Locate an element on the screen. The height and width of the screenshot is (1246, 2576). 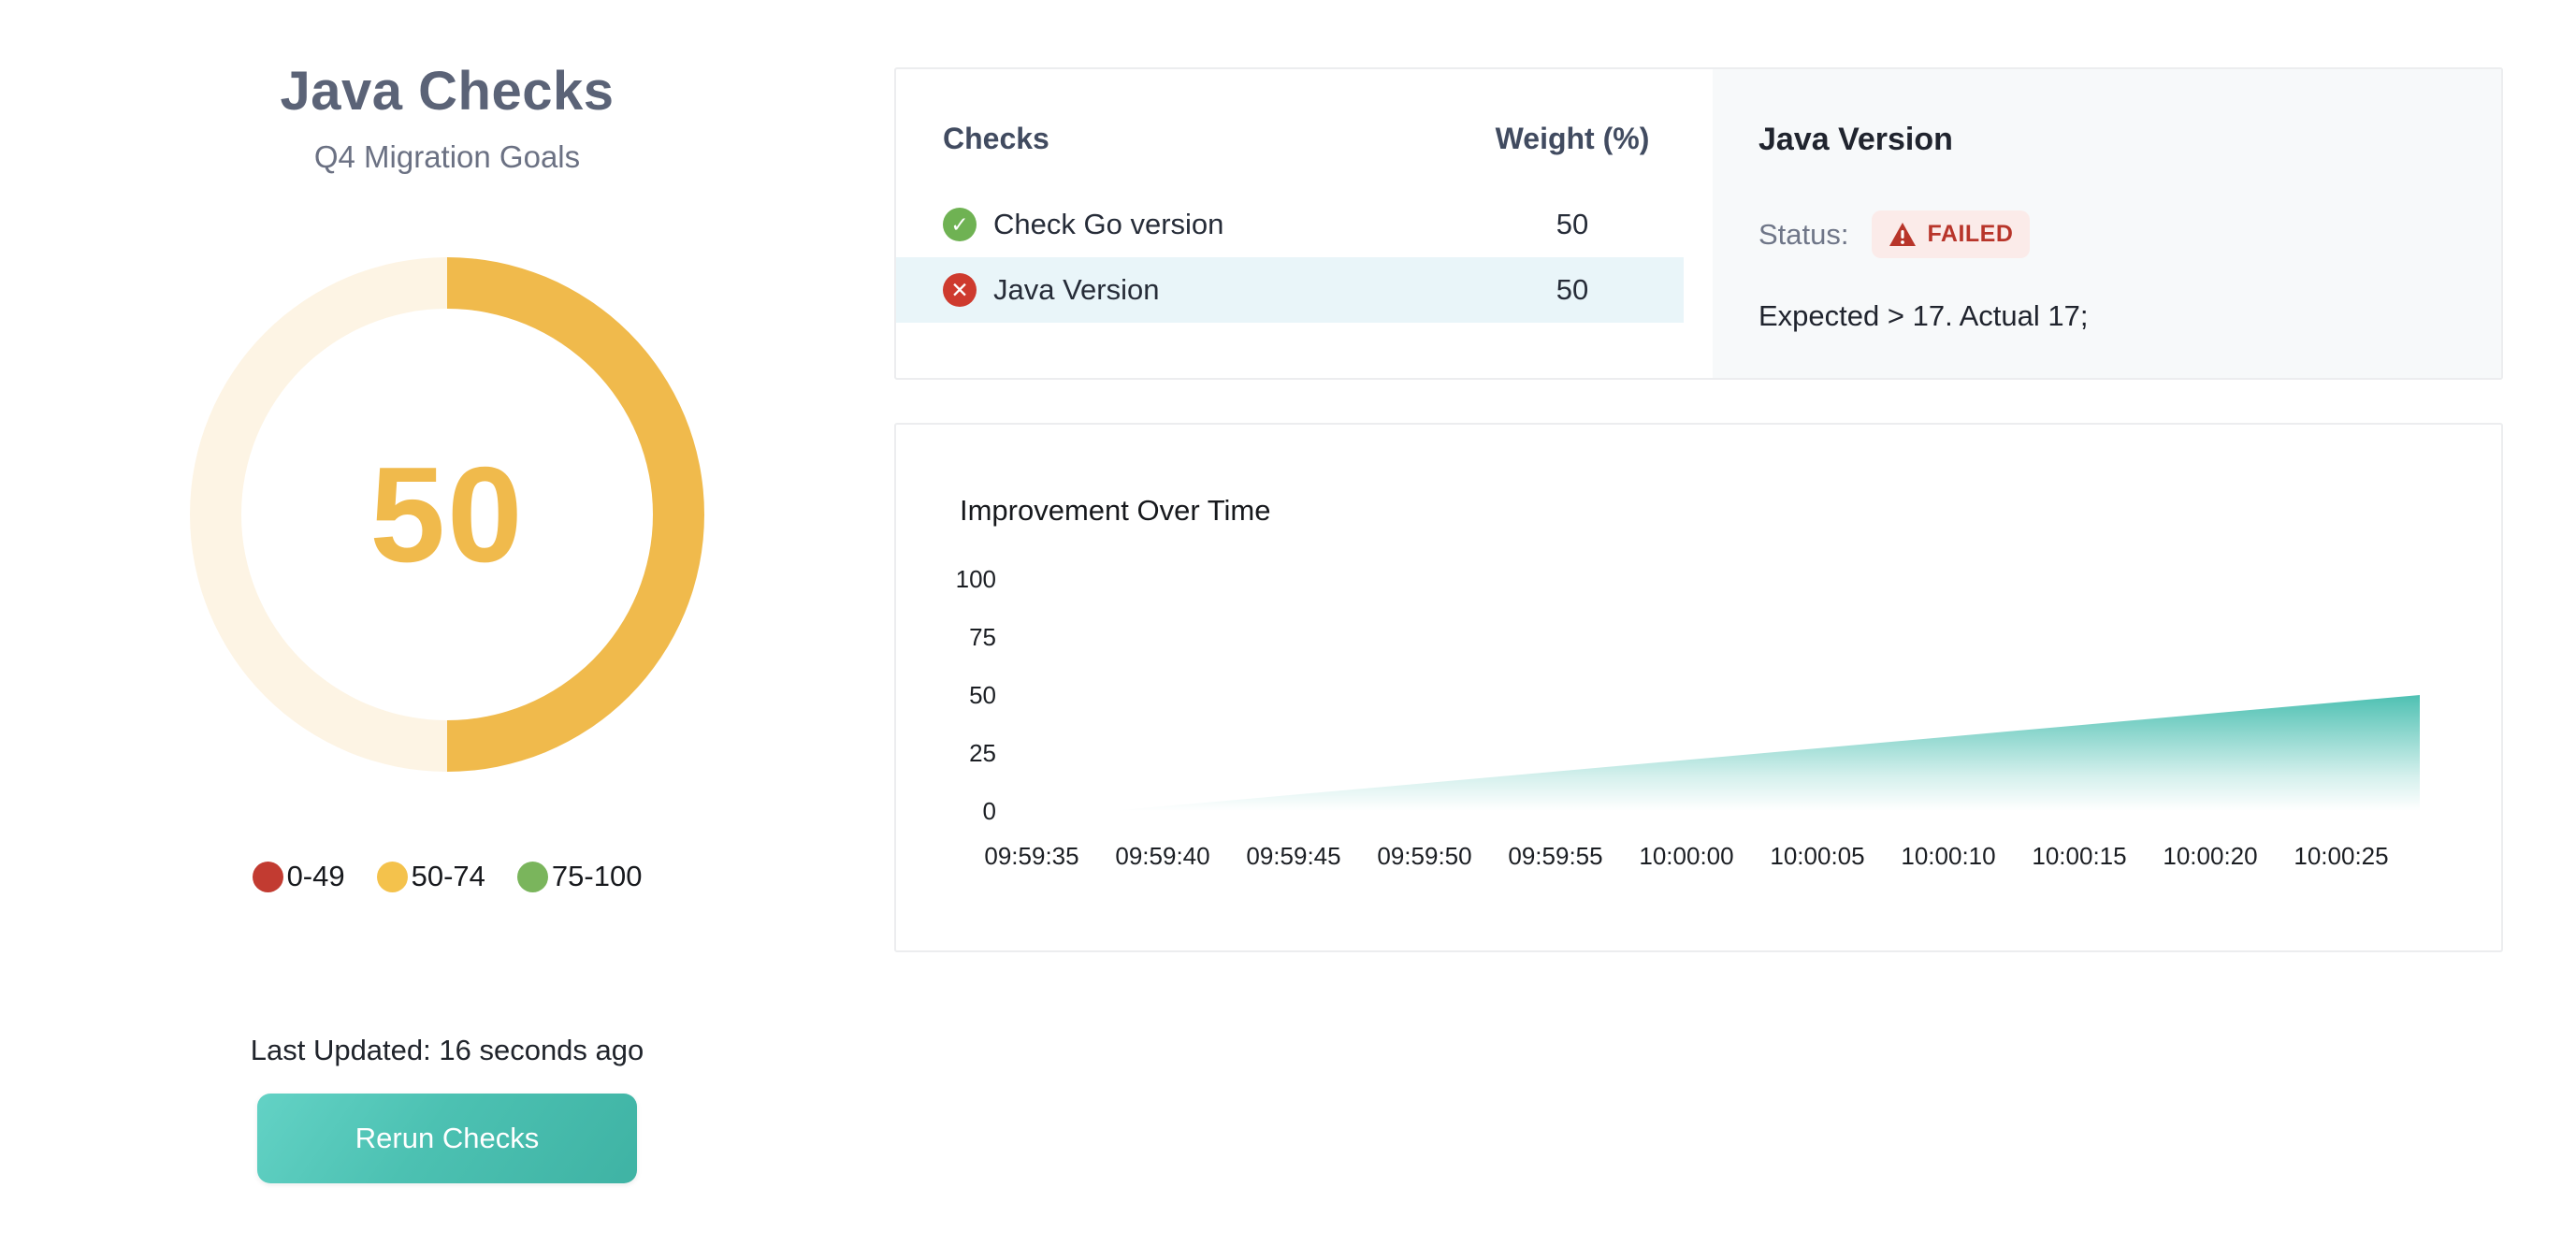
gauge-donut: 50 is located at coordinates (447, 514).